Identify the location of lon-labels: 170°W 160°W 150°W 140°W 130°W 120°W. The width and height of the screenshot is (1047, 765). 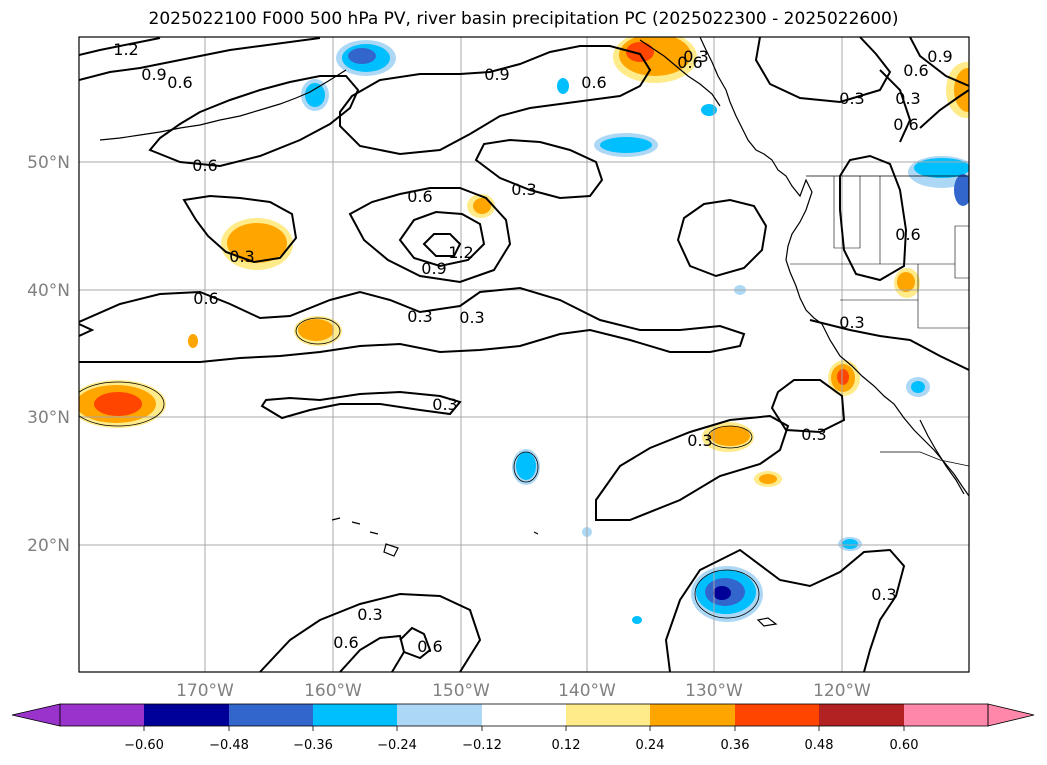
(523, 691).